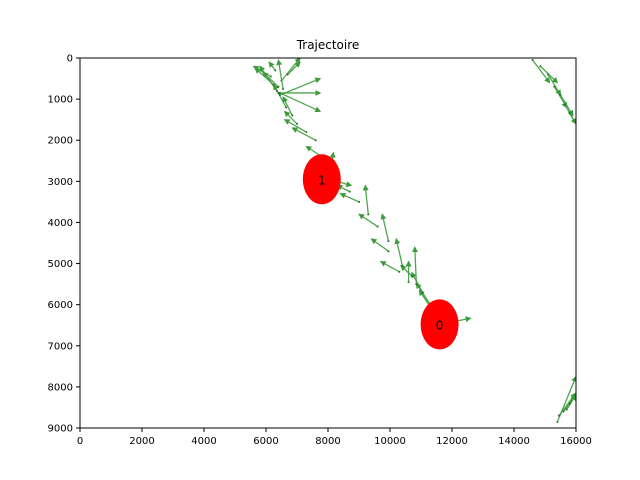  I want to click on x-tick-label: 0, so click(80, 441).